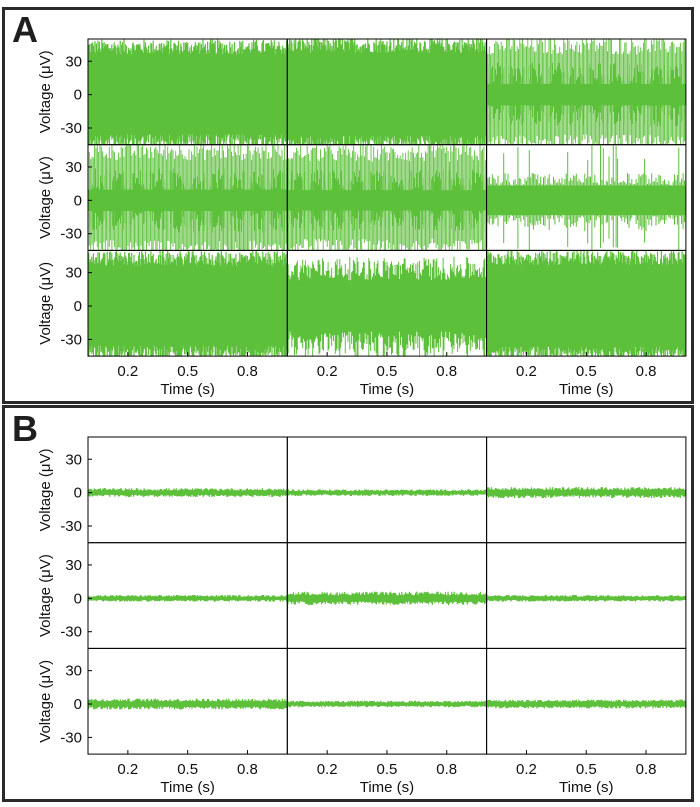 The image size is (700, 807). What do you see at coordinates (25, 29) in the screenshot?
I see `panel-letter-a: A` at bounding box center [25, 29].